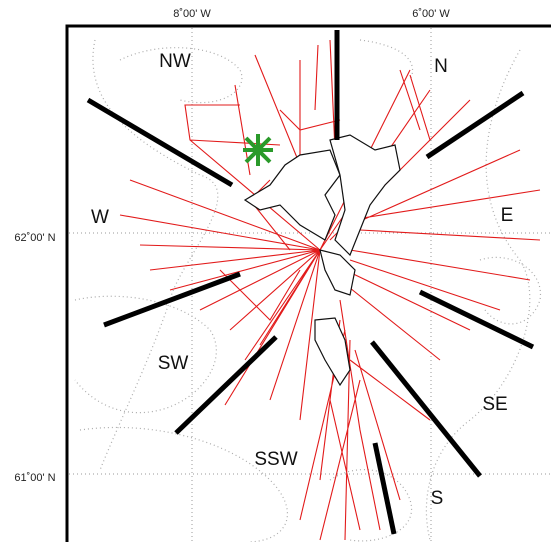  I want to click on islands, so click(322, 260).